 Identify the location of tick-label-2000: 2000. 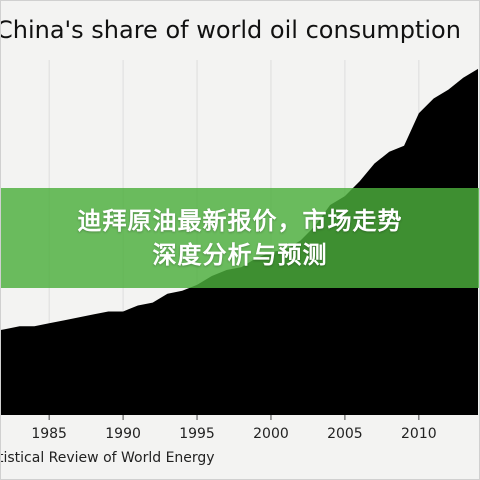
(271, 434).